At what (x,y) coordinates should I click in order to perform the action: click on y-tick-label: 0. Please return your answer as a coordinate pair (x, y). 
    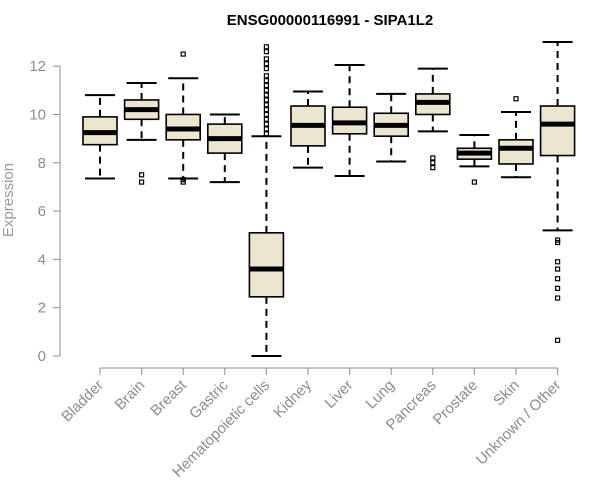
    Looking at the image, I should click on (42, 356).